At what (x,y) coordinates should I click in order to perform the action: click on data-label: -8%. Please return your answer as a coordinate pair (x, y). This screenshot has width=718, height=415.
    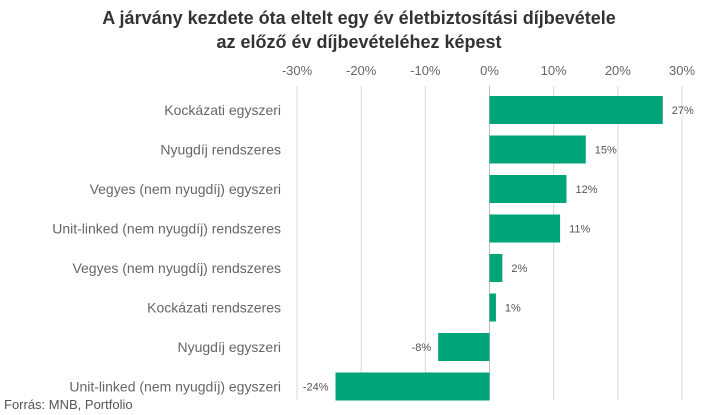
    Looking at the image, I should click on (422, 348).